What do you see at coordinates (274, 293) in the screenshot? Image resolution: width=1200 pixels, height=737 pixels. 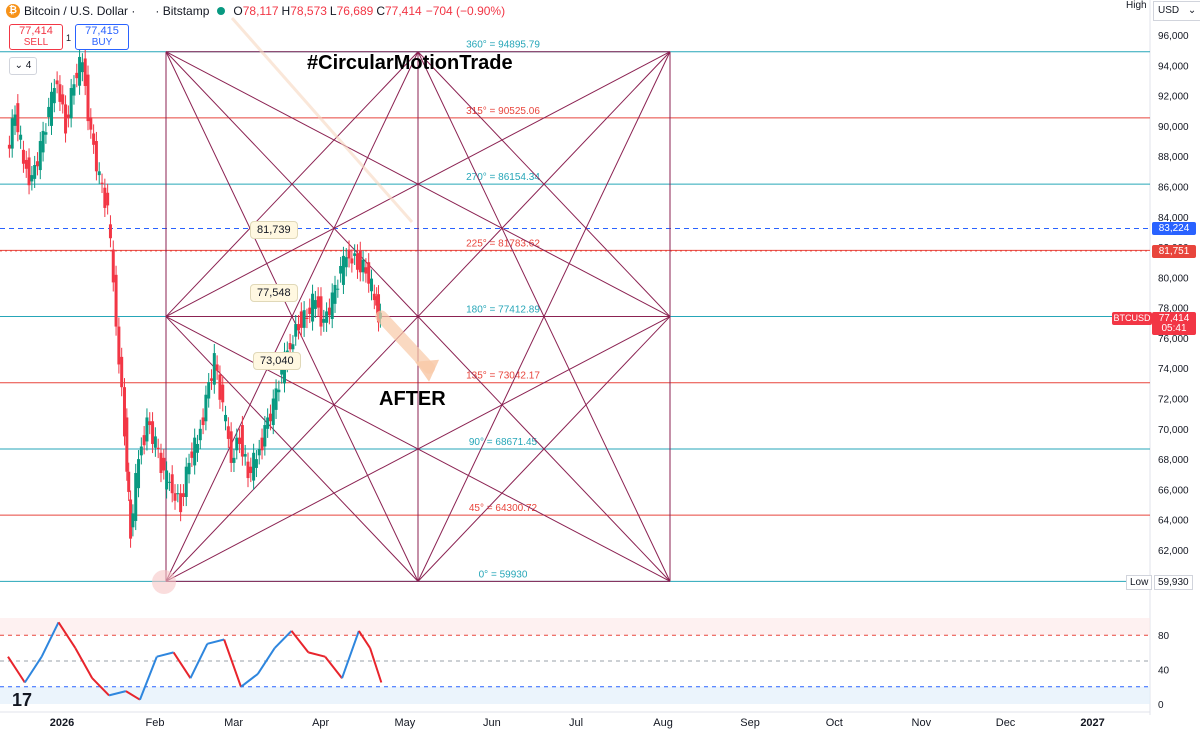 I see `callout-77548: 77,548` at bounding box center [274, 293].